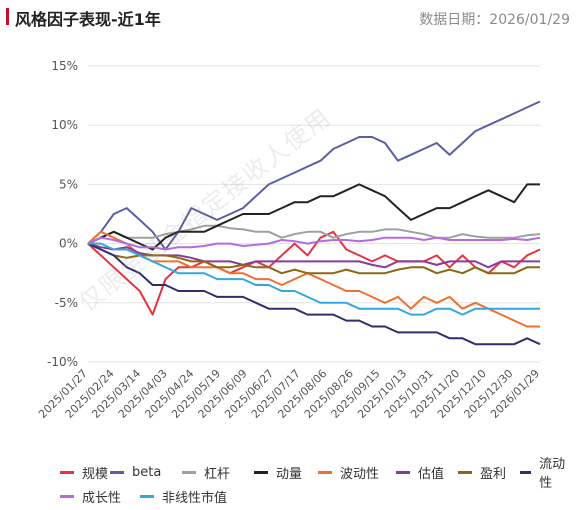 Image resolution: width=578 pixels, height=510 pixels. Describe the element at coordinates (7, 16) in the screenshot. I see `title-accent-bar` at that location.